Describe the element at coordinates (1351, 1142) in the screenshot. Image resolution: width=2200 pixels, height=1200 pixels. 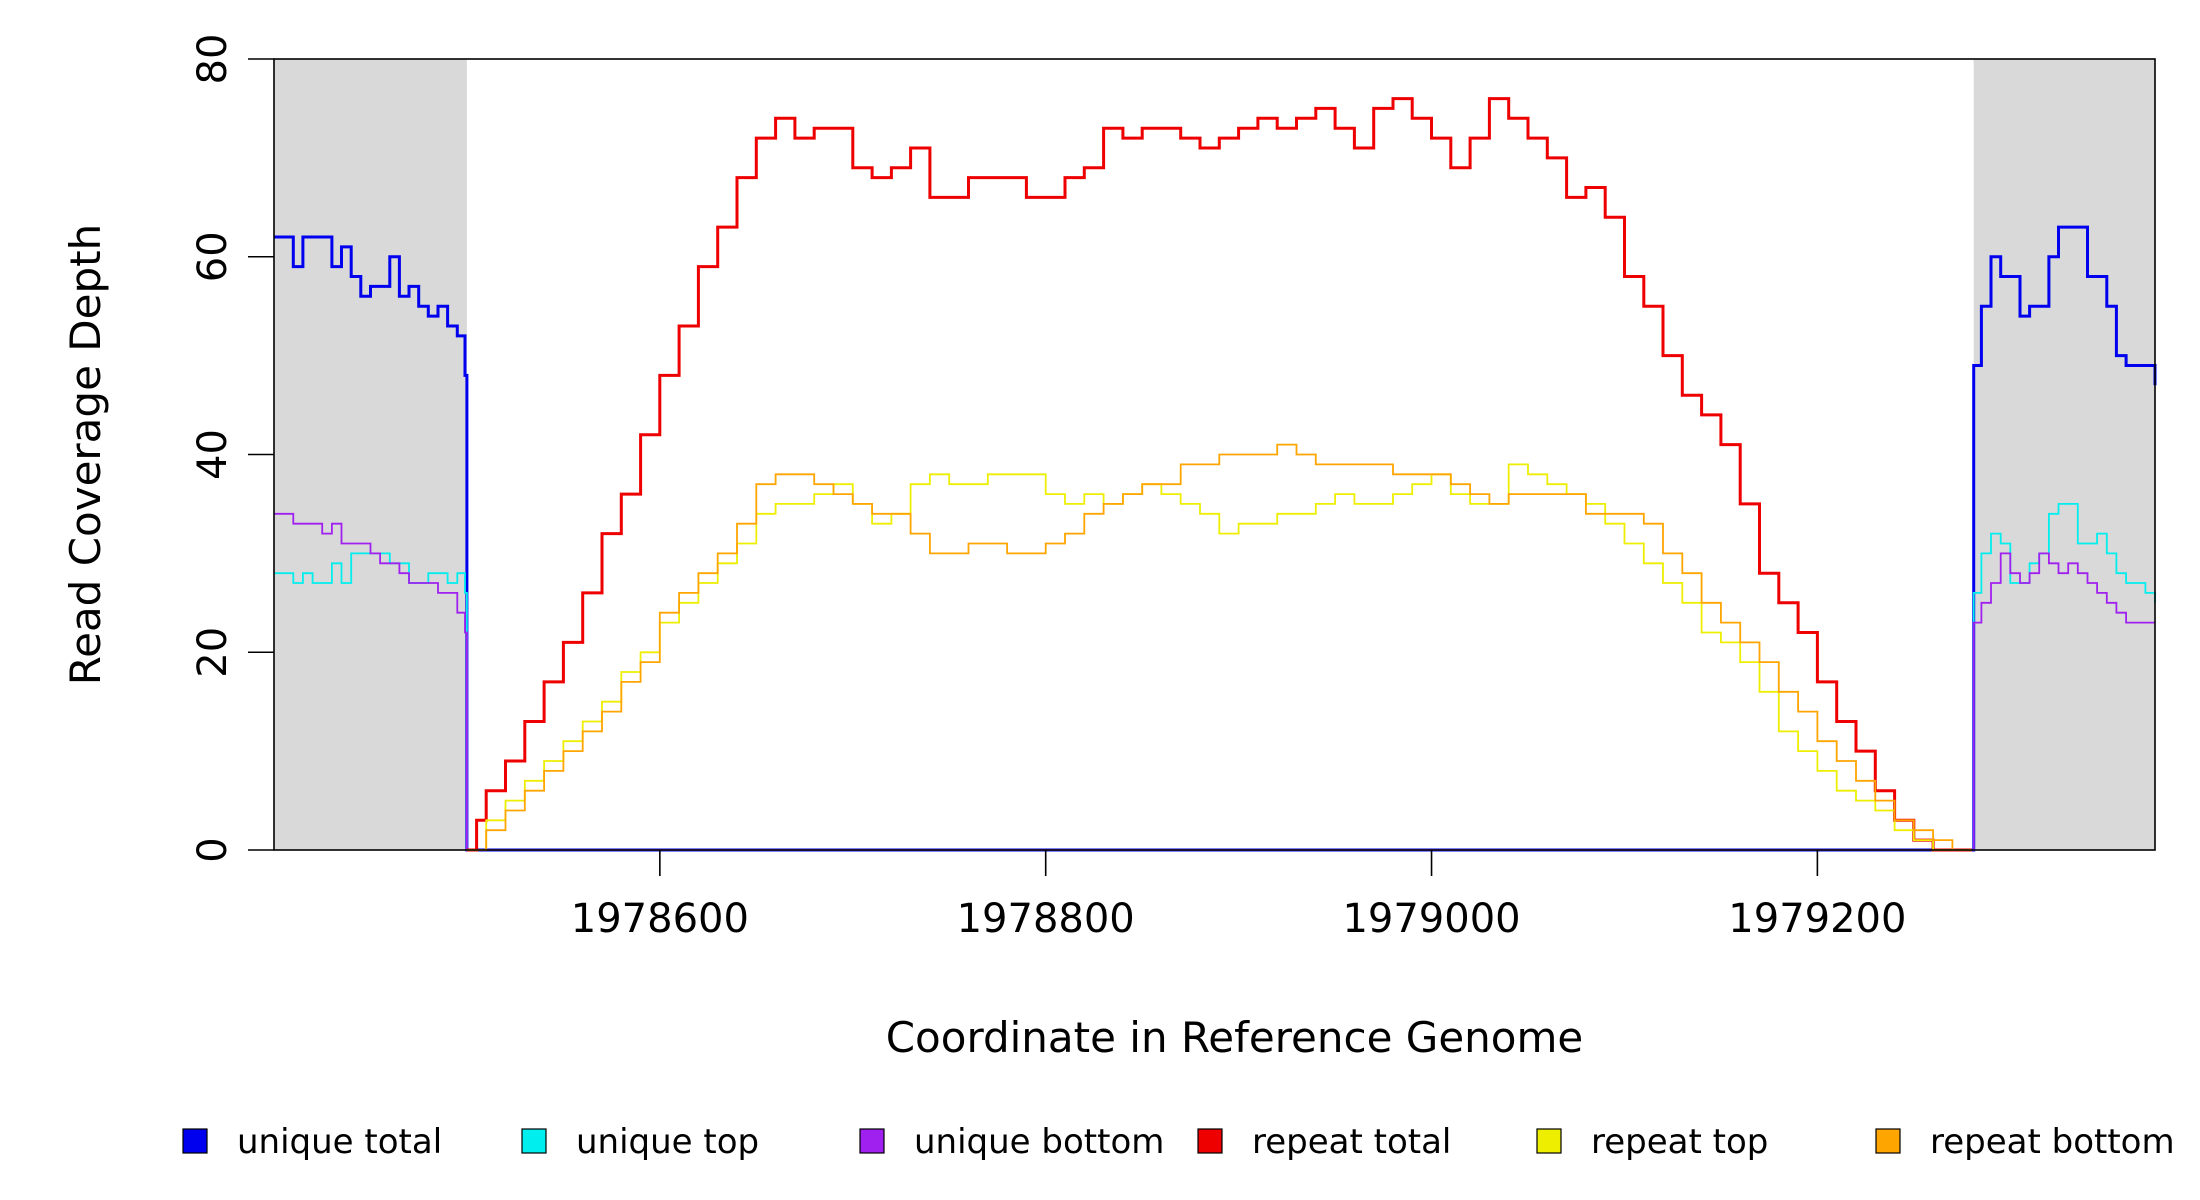
I see `legend-label-repeat-total: repeat total` at that location.